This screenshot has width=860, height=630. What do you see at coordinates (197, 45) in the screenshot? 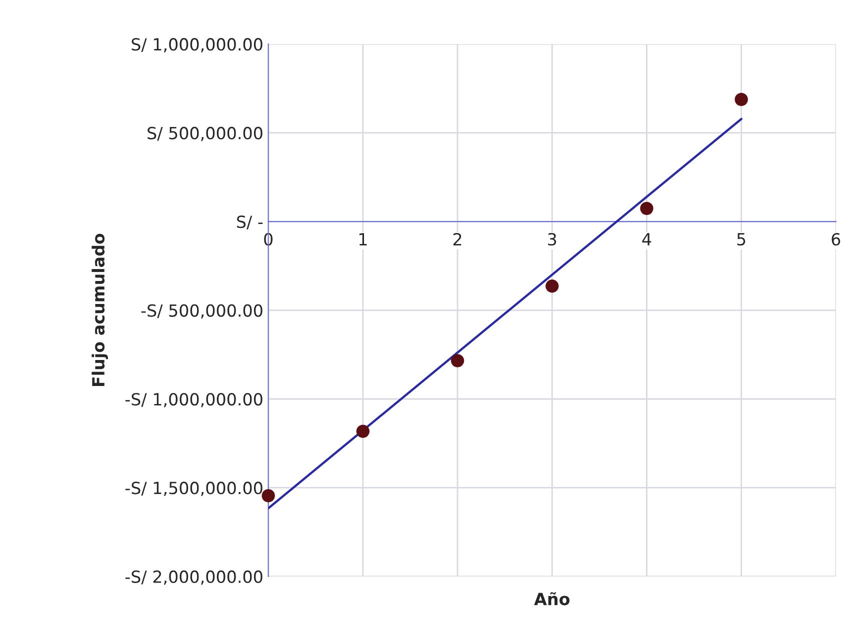
I see `y-tick-label: S/ 1,000,000.00` at bounding box center [197, 45].